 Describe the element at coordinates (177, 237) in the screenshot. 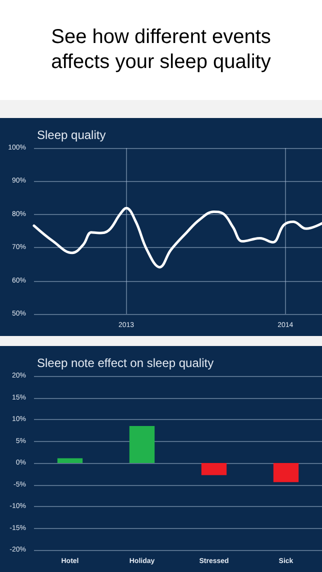

I see `line-series` at that location.